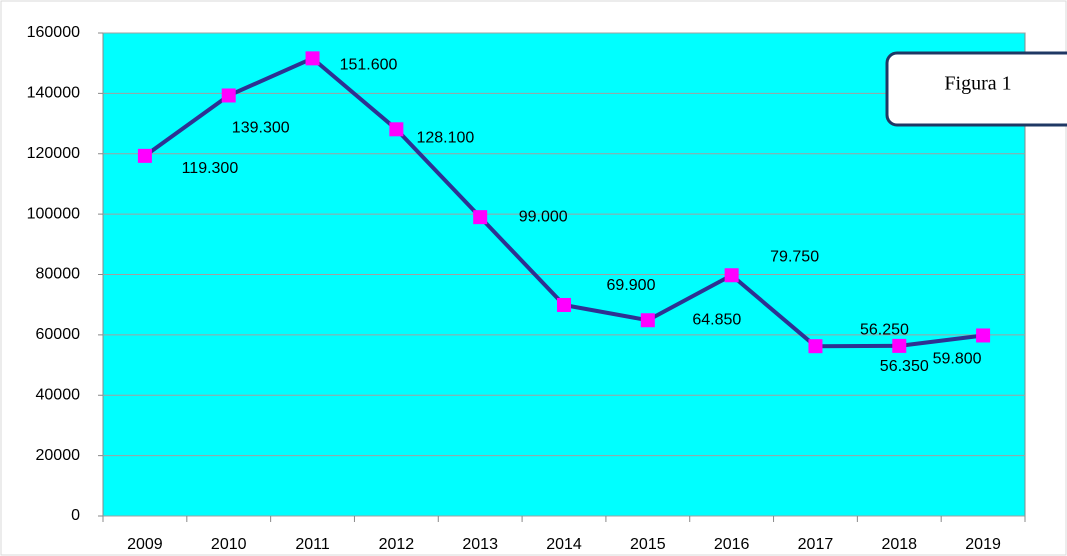  What do you see at coordinates (631, 285) in the screenshot?
I see `data-label: 69.900` at bounding box center [631, 285].